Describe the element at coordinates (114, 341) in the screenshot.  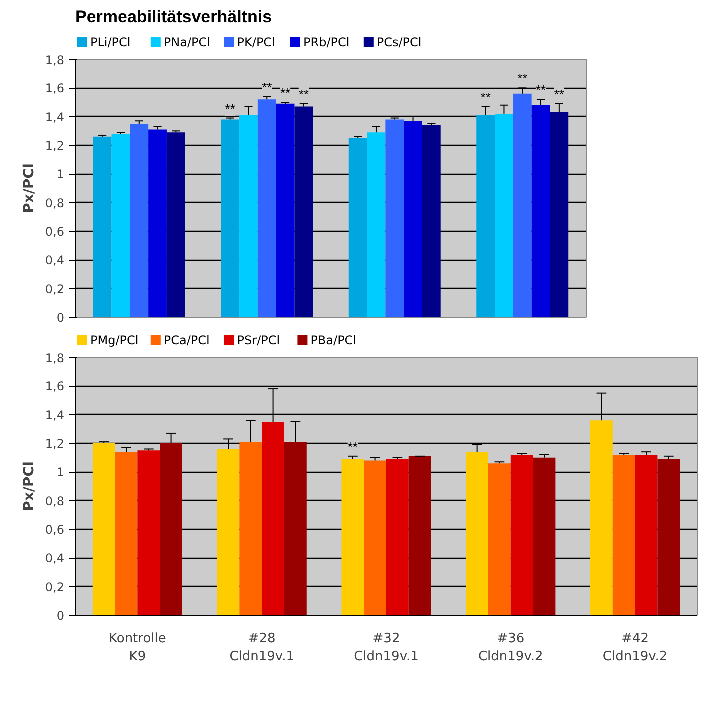
I see `legend-label: PMg/PCl` at that location.